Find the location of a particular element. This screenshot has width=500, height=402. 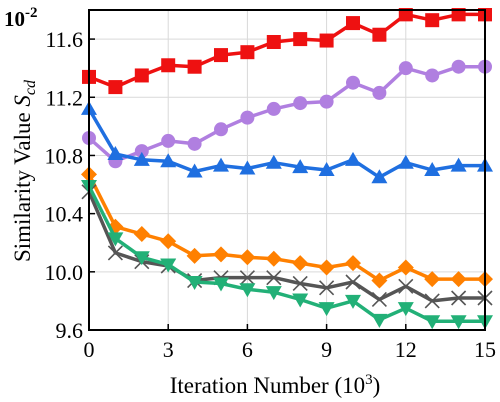

y-scale-base: 10 is located at coordinates (14, 19).